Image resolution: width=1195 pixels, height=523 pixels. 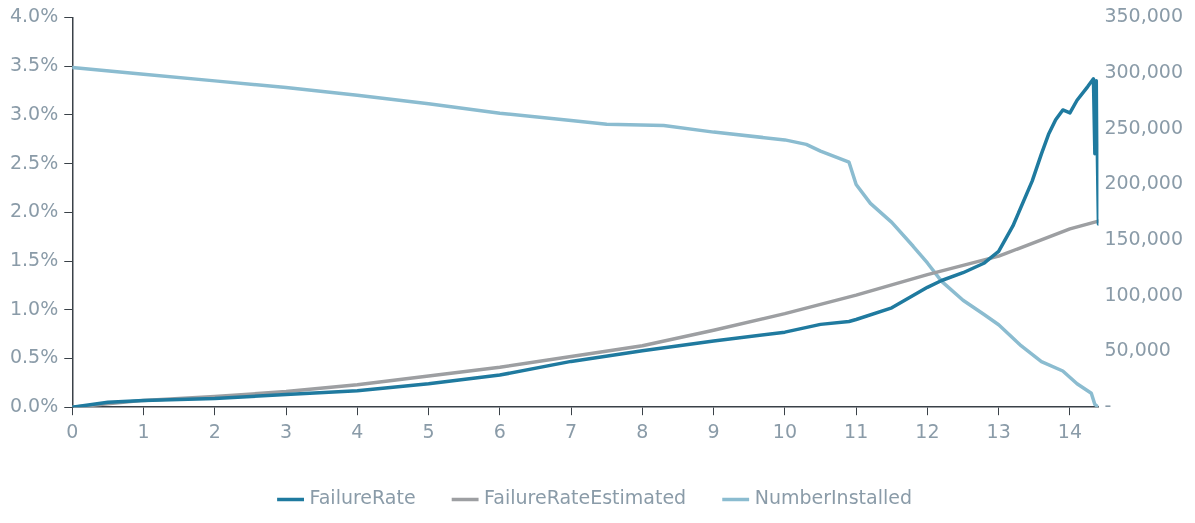 I want to click on x-tick-label: 10, so click(x=784, y=430).